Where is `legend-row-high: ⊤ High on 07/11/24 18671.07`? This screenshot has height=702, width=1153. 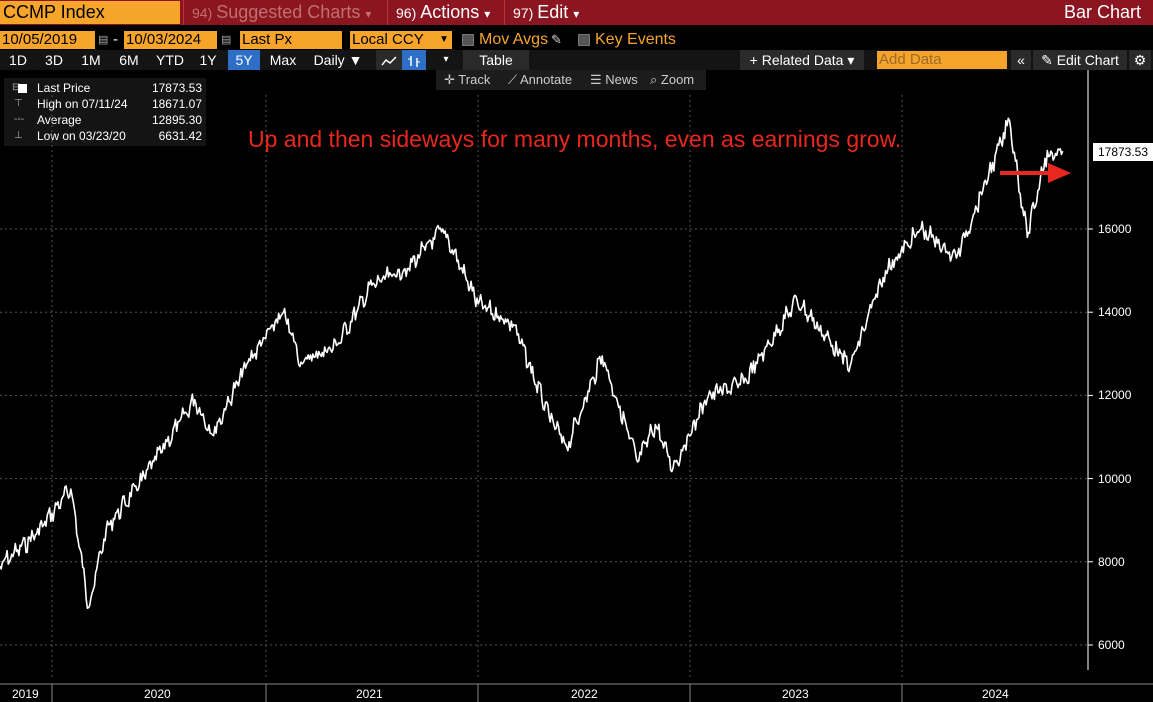
legend-row-high: ⊤ High on 07/11/24 18671.07 is located at coordinates (105, 104).